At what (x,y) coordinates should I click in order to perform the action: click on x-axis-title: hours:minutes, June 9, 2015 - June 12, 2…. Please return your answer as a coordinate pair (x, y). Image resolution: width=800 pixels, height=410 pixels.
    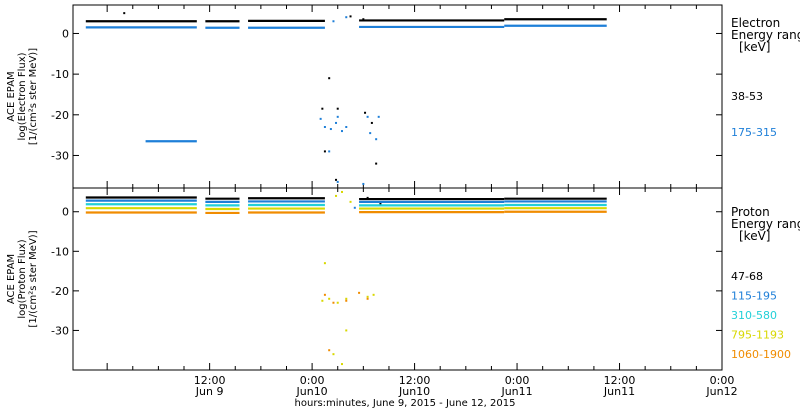
    Looking at the image, I should click on (405, 403).